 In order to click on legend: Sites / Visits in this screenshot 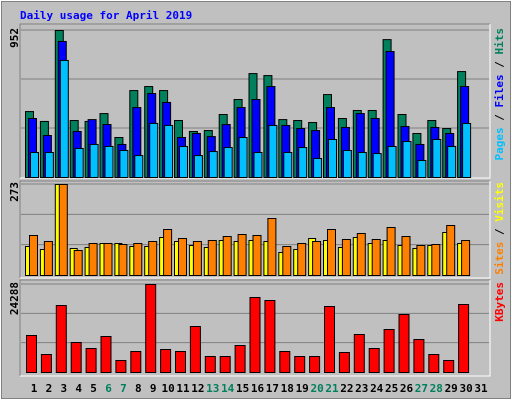, I will do `click(499, 228)`.